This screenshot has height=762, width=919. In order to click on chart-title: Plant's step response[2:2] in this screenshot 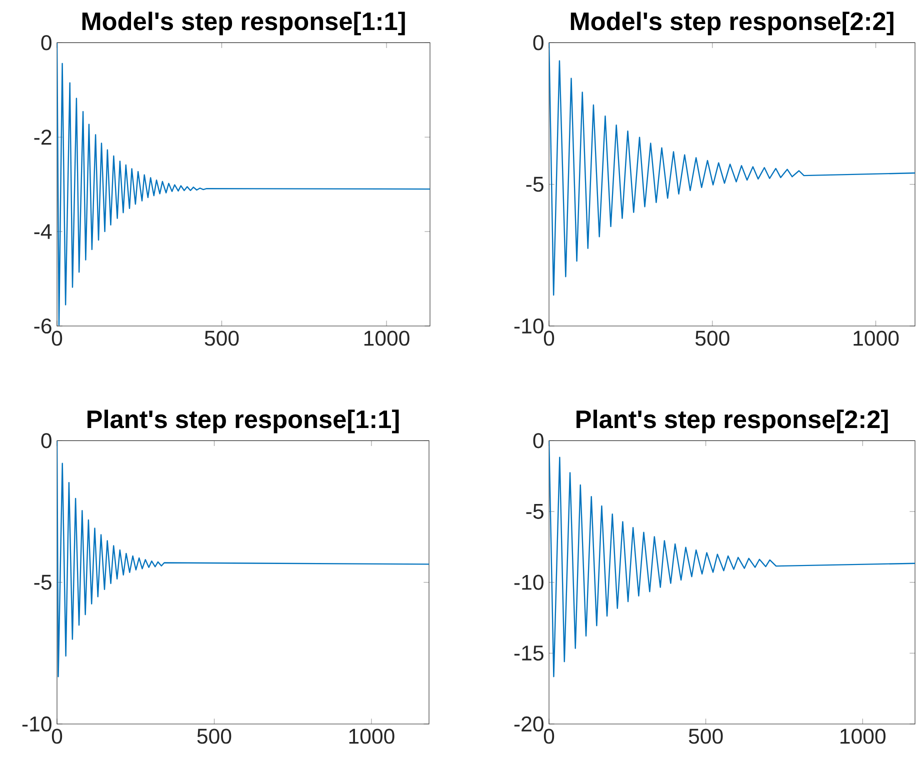, I will do `click(732, 422)`.